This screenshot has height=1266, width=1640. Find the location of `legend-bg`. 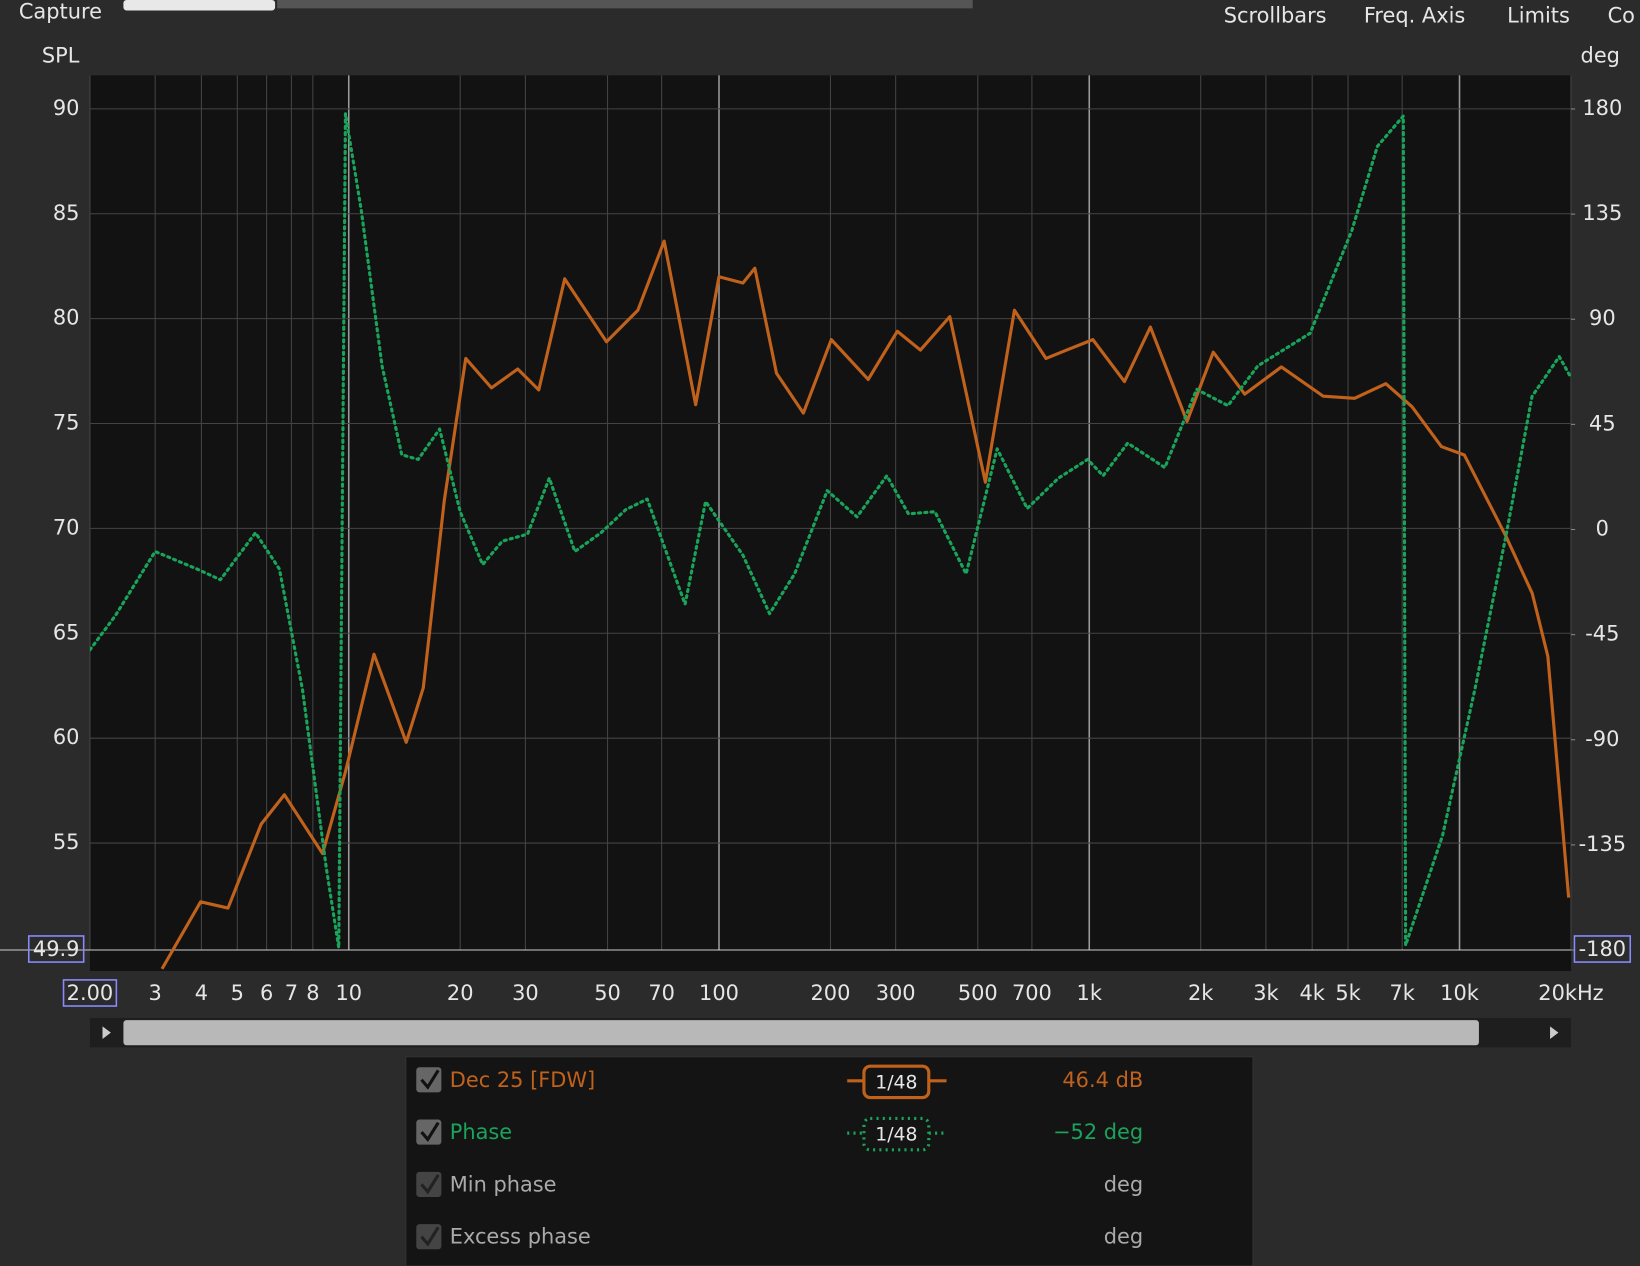

legend-bg is located at coordinates (829, 1161).